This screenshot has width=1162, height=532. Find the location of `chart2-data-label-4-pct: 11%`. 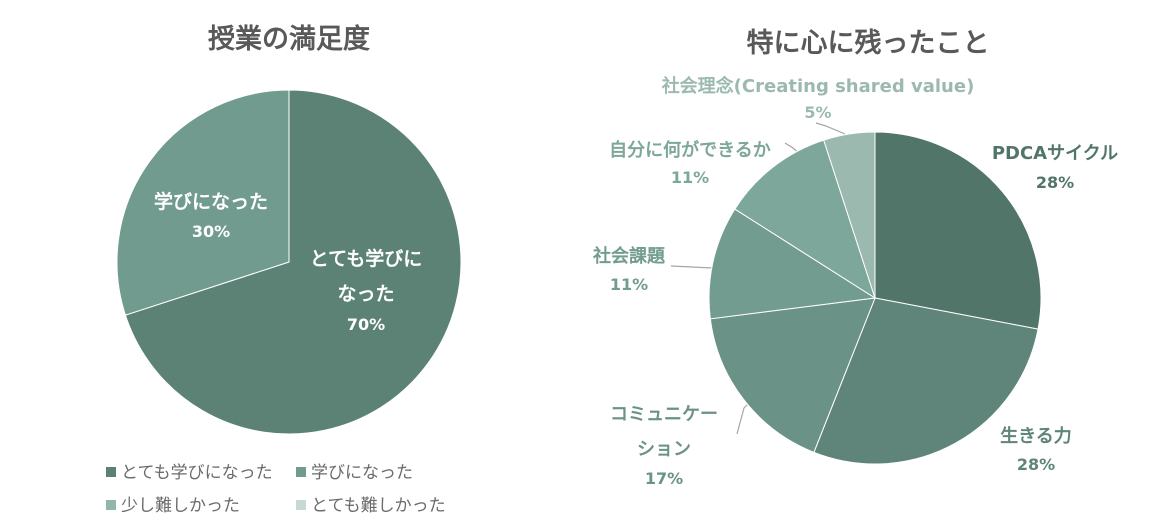

chart2-data-label-4-pct: 11% is located at coordinates (690, 177).